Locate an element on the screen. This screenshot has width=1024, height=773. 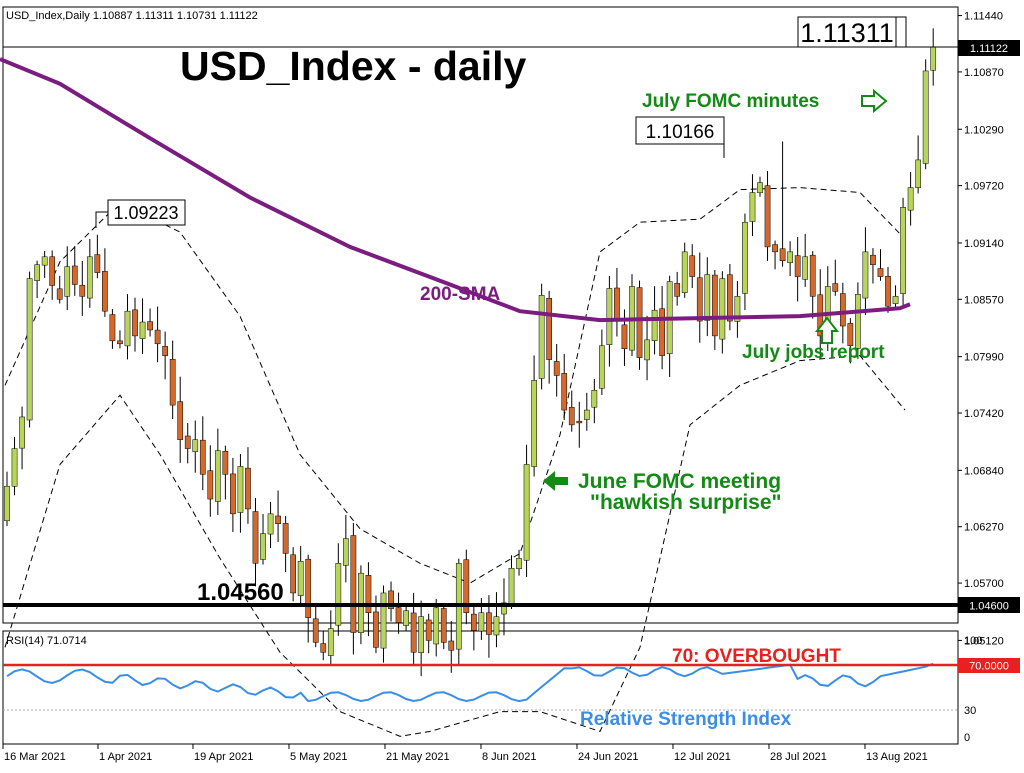
rsi-line is located at coordinates (470, 682).